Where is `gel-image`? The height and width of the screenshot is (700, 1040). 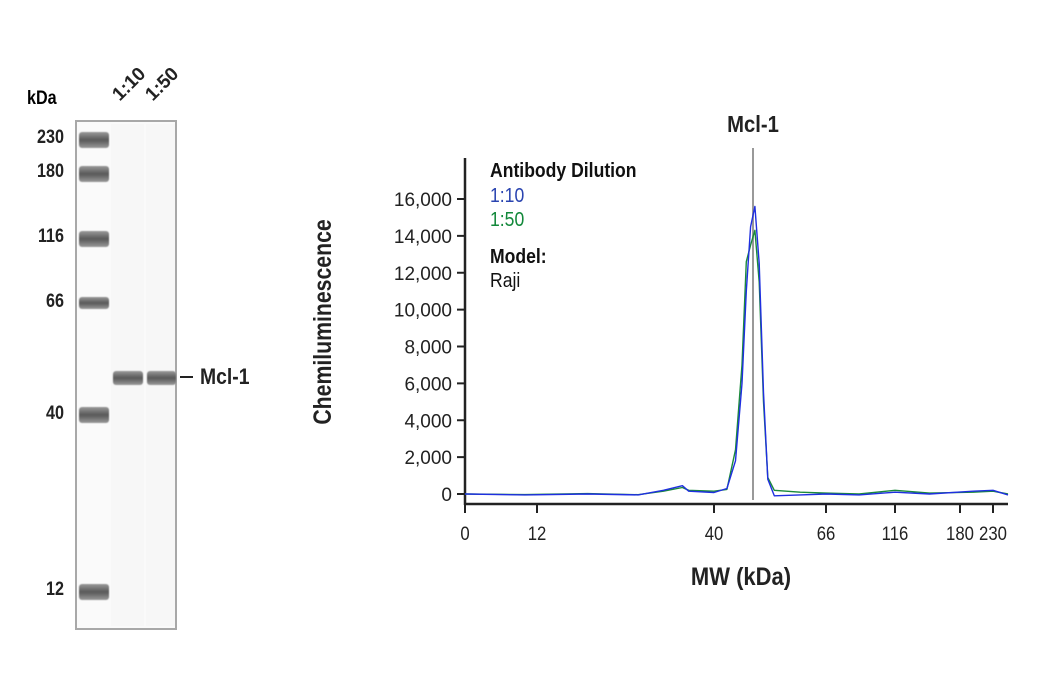 gel-image is located at coordinates (126, 375).